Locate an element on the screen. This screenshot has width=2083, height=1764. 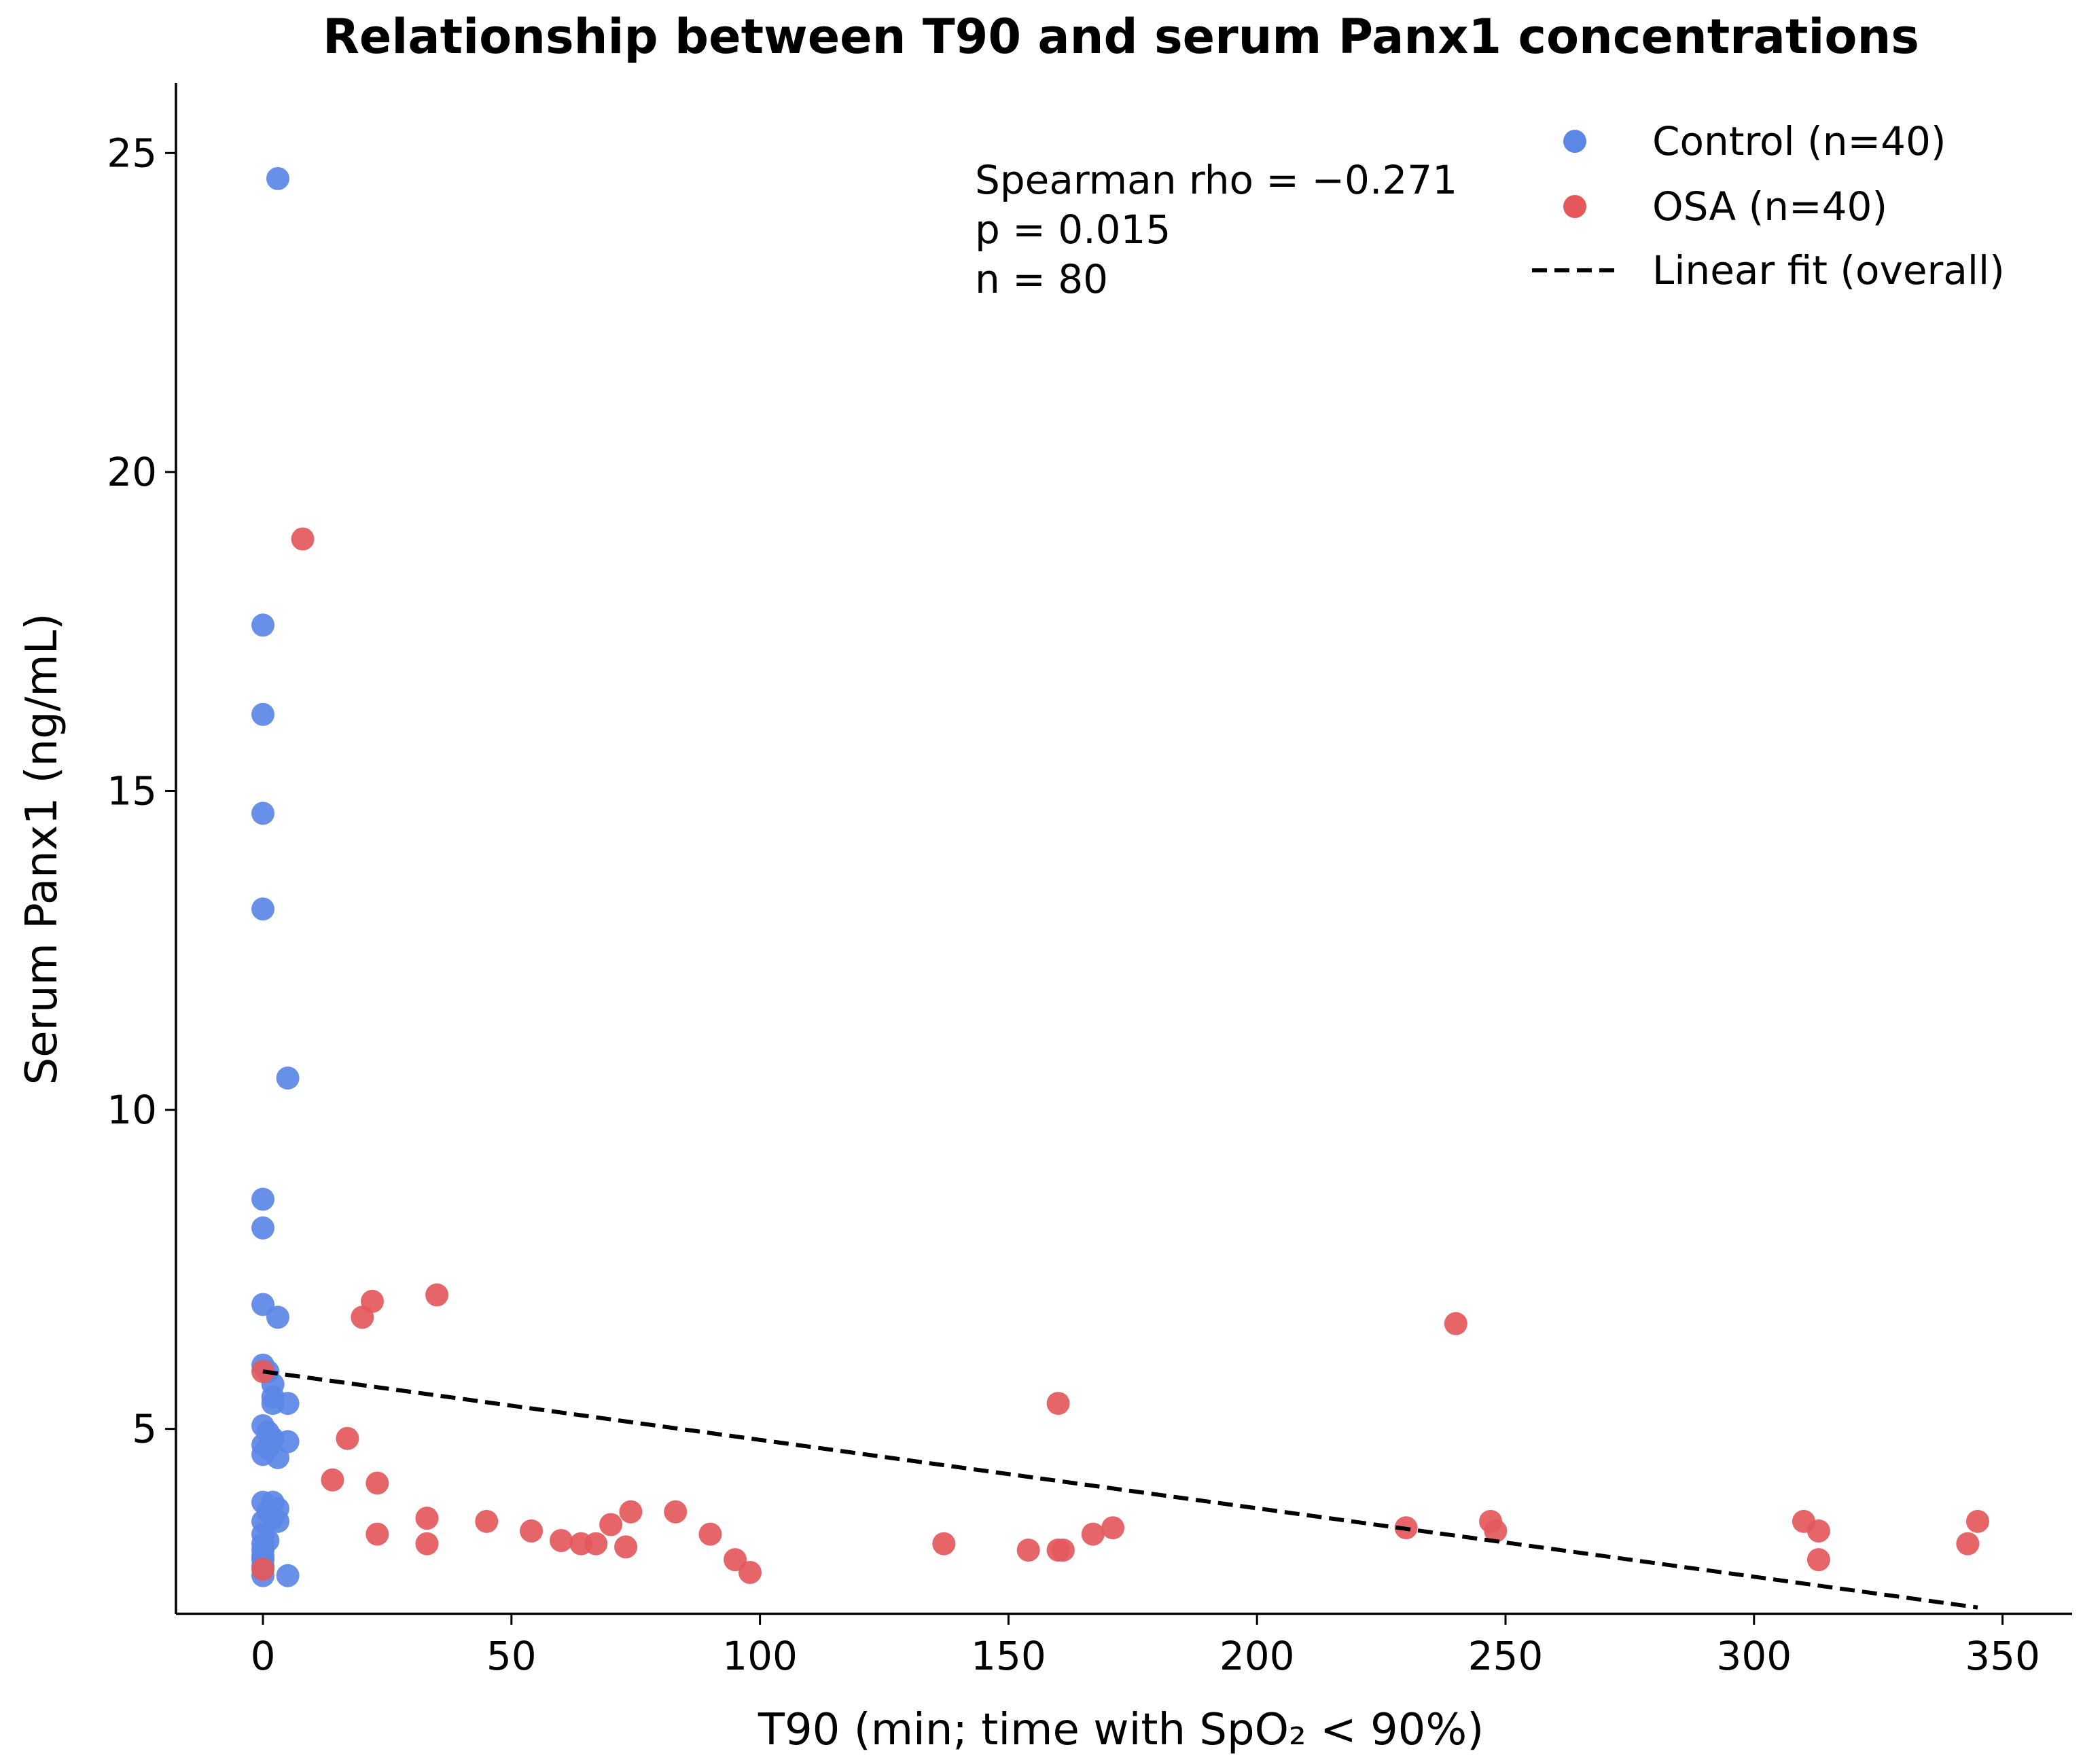
x-tick-label: 100 is located at coordinates (760, 1656).